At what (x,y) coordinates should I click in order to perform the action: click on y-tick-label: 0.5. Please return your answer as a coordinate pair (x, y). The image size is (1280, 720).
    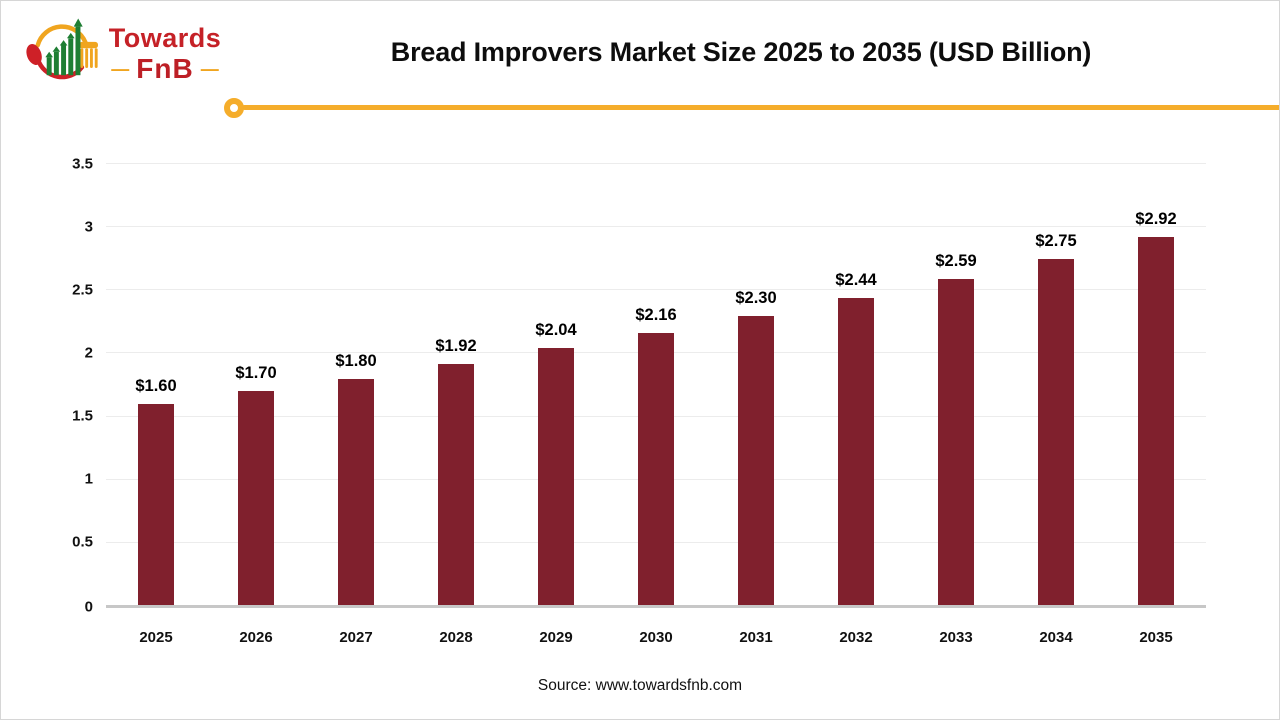
    Looking at the image, I should click on (82, 542).